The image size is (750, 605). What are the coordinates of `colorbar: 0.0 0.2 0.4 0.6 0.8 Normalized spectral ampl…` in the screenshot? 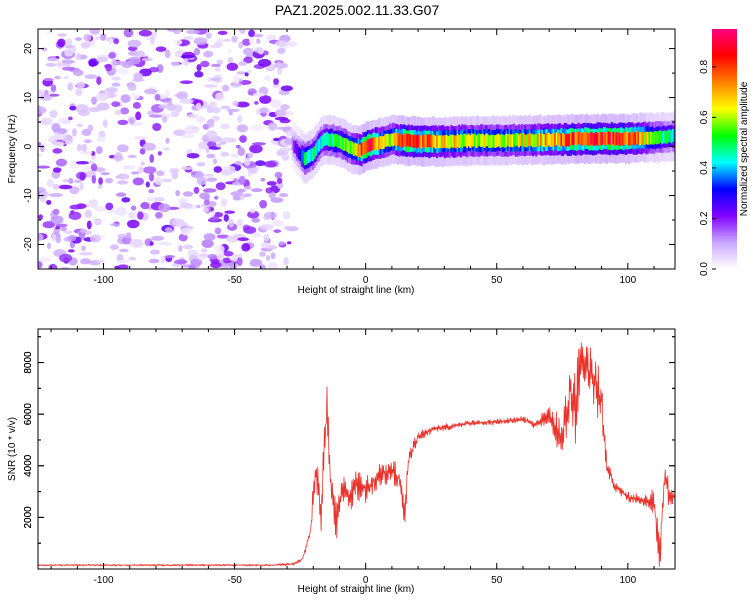 It's located at (724, 152).